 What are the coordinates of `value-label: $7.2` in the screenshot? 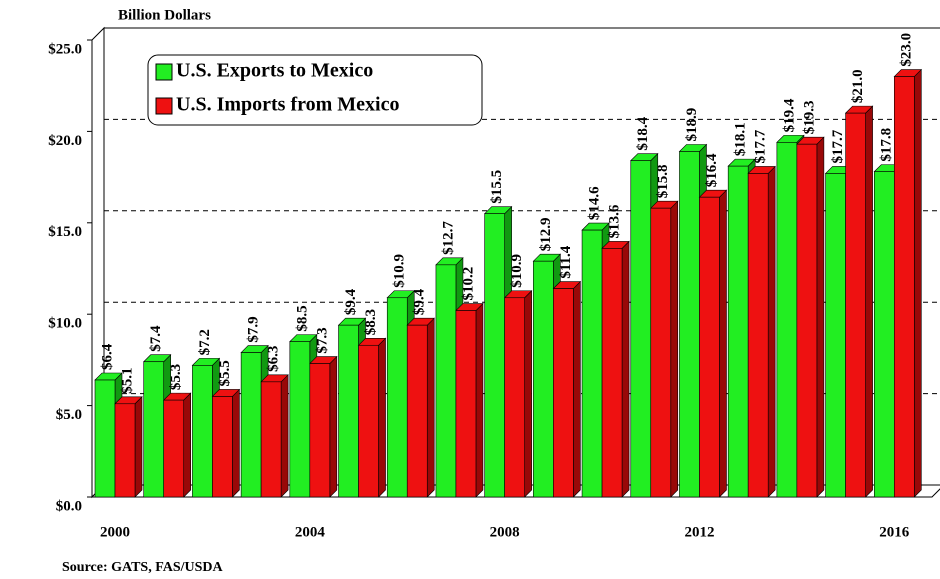 It's located at (205, 342).